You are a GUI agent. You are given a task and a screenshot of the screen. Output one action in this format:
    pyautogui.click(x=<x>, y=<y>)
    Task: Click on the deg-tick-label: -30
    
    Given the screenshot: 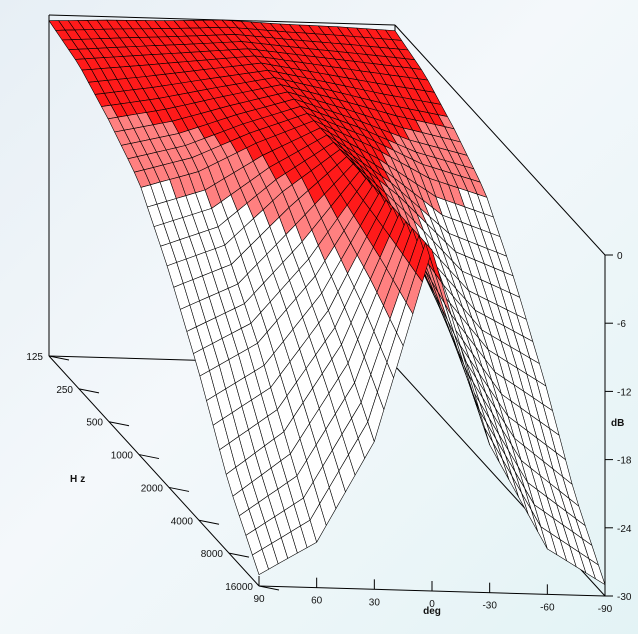 What is the action you would take?
    pyautogui.click(x=489, y=606)
    